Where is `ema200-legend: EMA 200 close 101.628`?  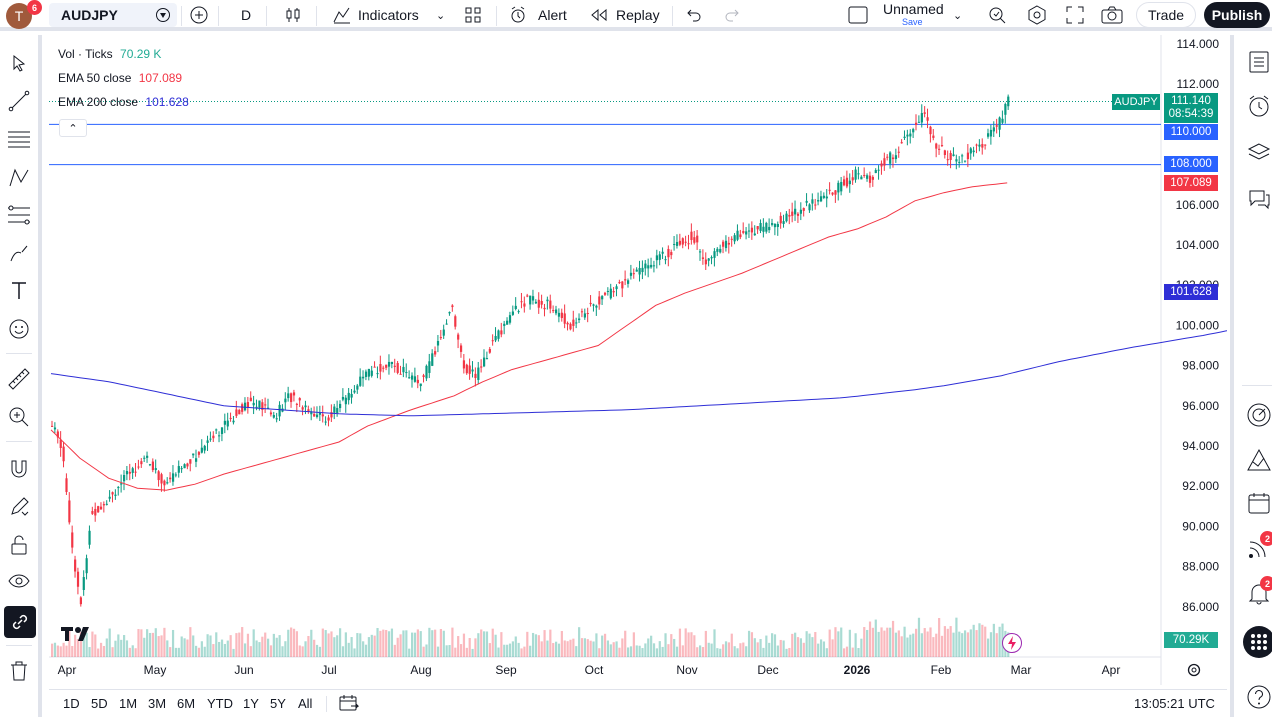 ema200-legend: EMA 200 close 101.628 is located at coordinates (123, 102).